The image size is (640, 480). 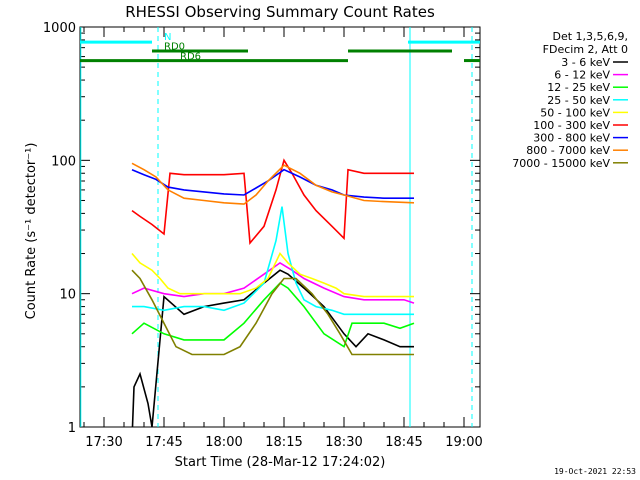 I want to click on y-tick-label: 1, so click(x=72, y=428).